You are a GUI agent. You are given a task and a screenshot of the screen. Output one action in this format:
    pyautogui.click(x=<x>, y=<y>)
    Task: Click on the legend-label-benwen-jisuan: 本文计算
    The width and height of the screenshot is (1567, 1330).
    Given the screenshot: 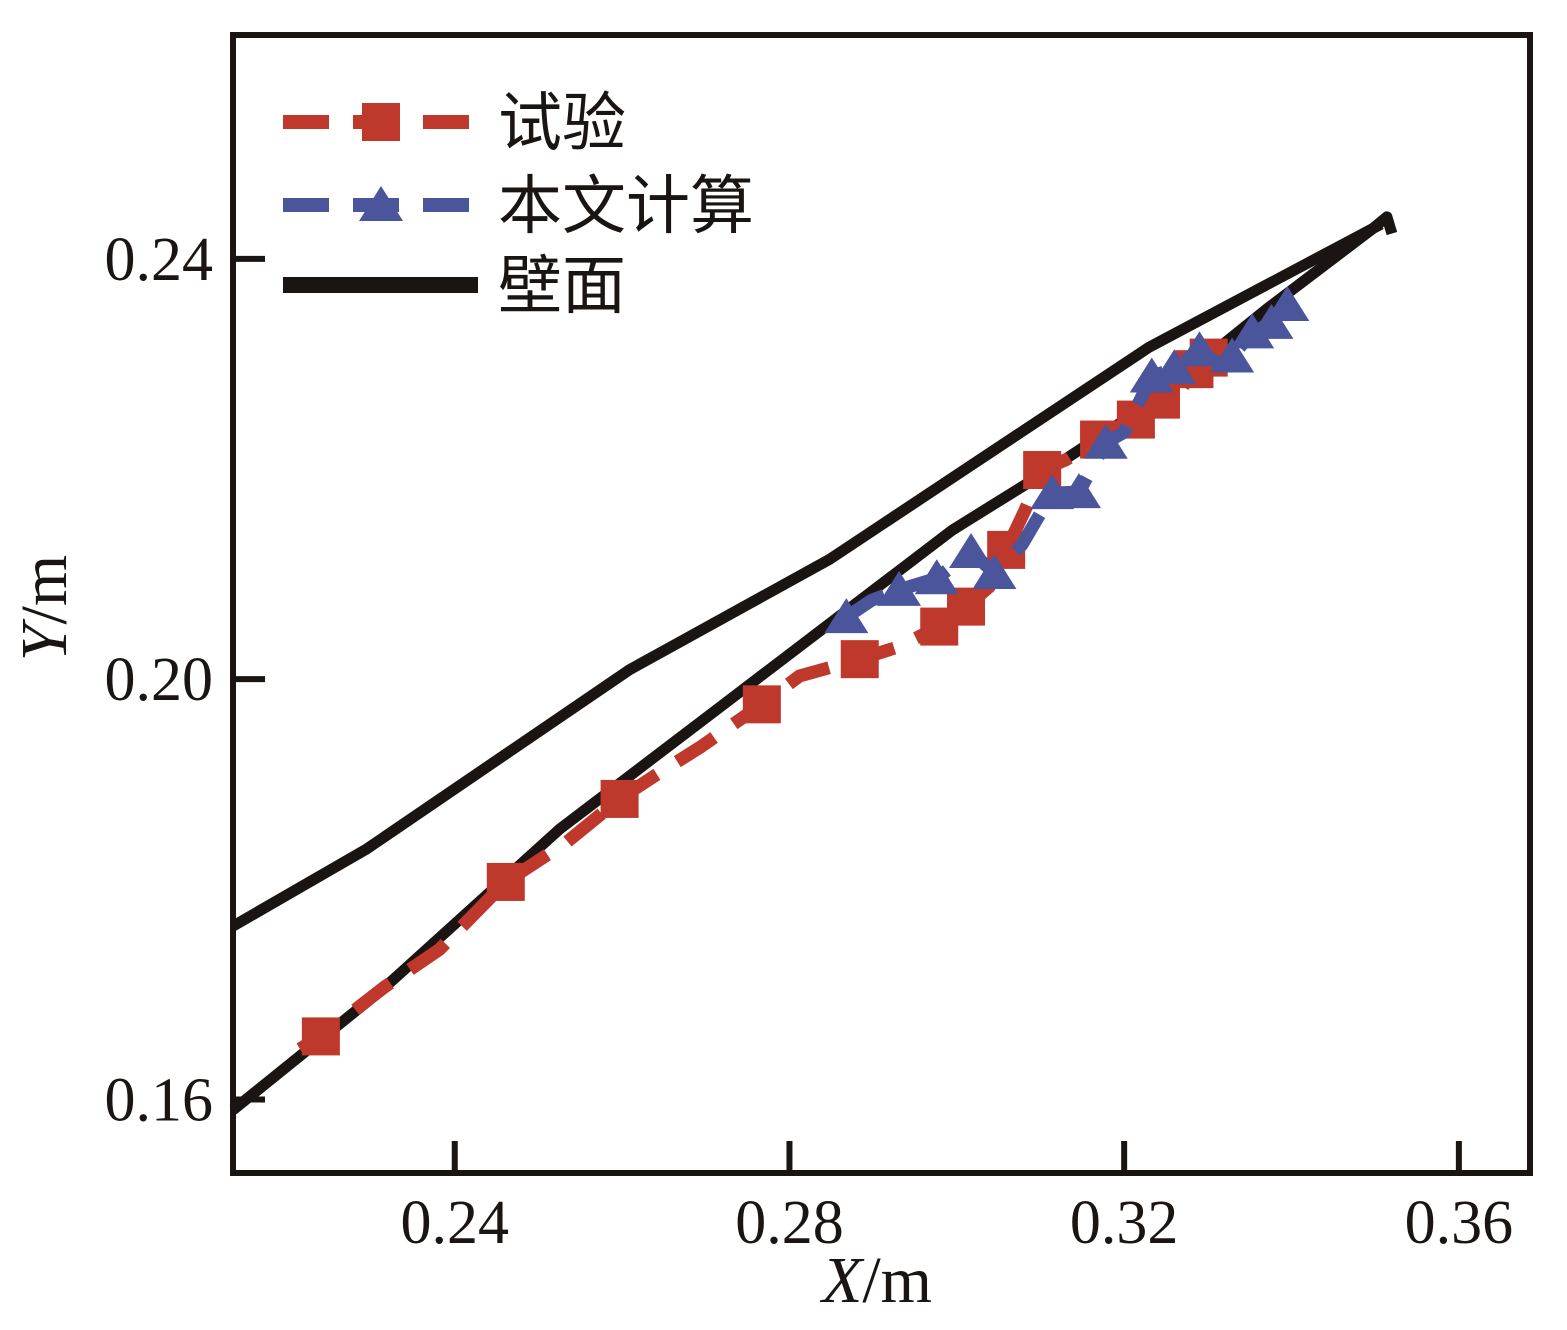 What is the action you would take?
    pyautogui.click(x=626, y=206)
    